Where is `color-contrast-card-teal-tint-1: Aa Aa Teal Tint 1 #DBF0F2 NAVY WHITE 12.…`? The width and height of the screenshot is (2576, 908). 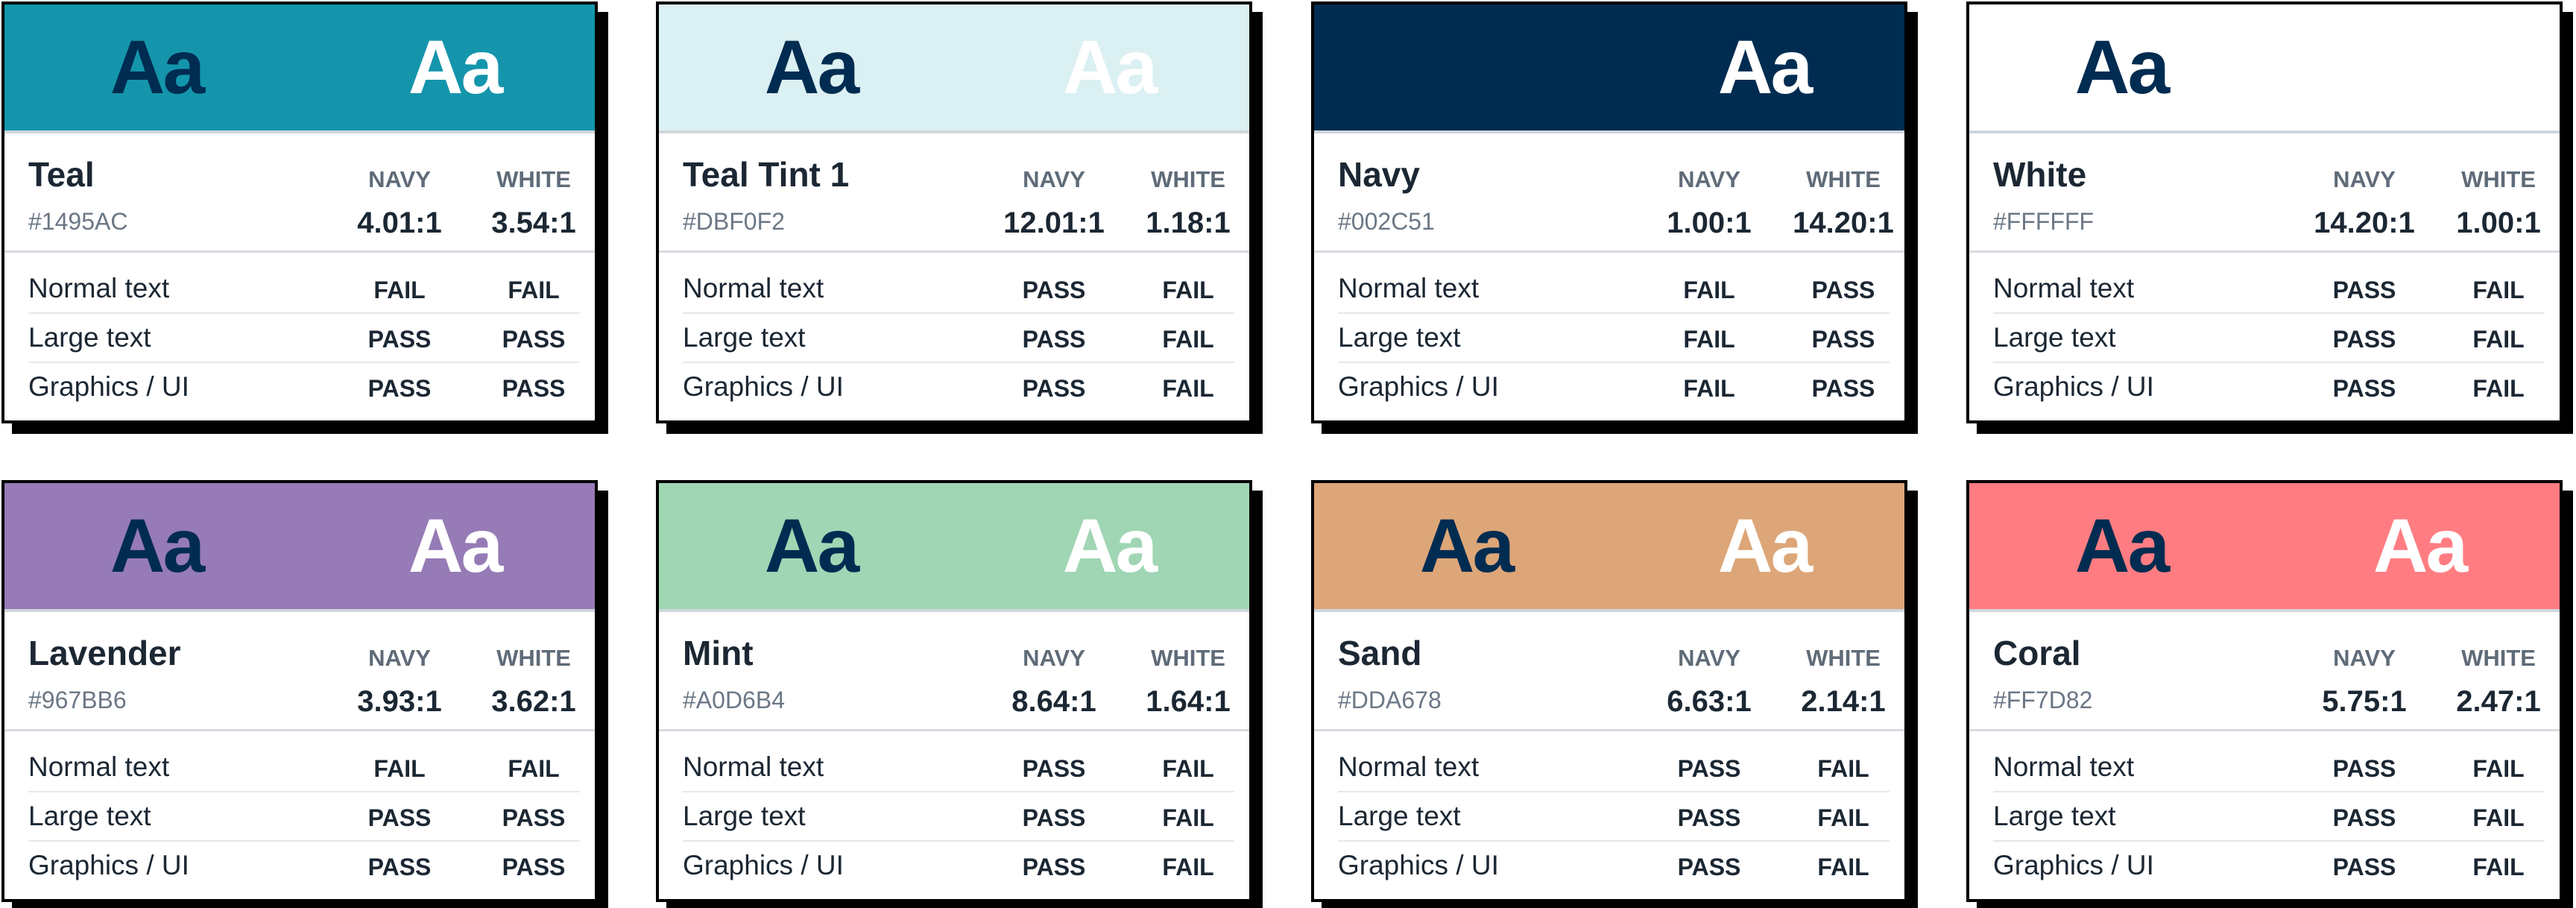 color-contrast-card-teal-tint-1: Aa Aa Teal Tint 1 #DBF0F2 NAVY WHITE 12.… is located at coordinates (954, 212).